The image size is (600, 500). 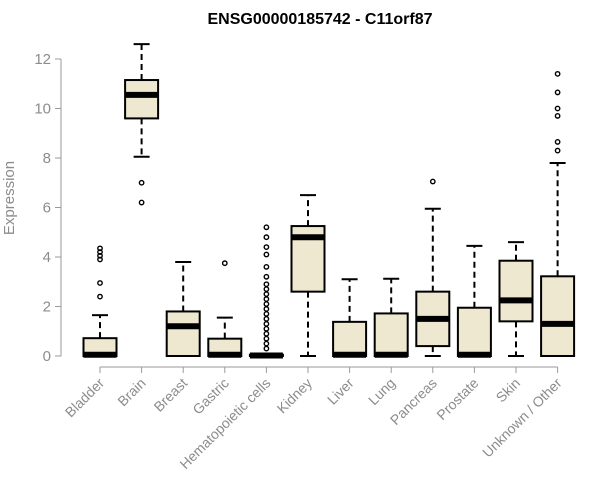 I want to click on box-brain, so click(x=142, y=124).